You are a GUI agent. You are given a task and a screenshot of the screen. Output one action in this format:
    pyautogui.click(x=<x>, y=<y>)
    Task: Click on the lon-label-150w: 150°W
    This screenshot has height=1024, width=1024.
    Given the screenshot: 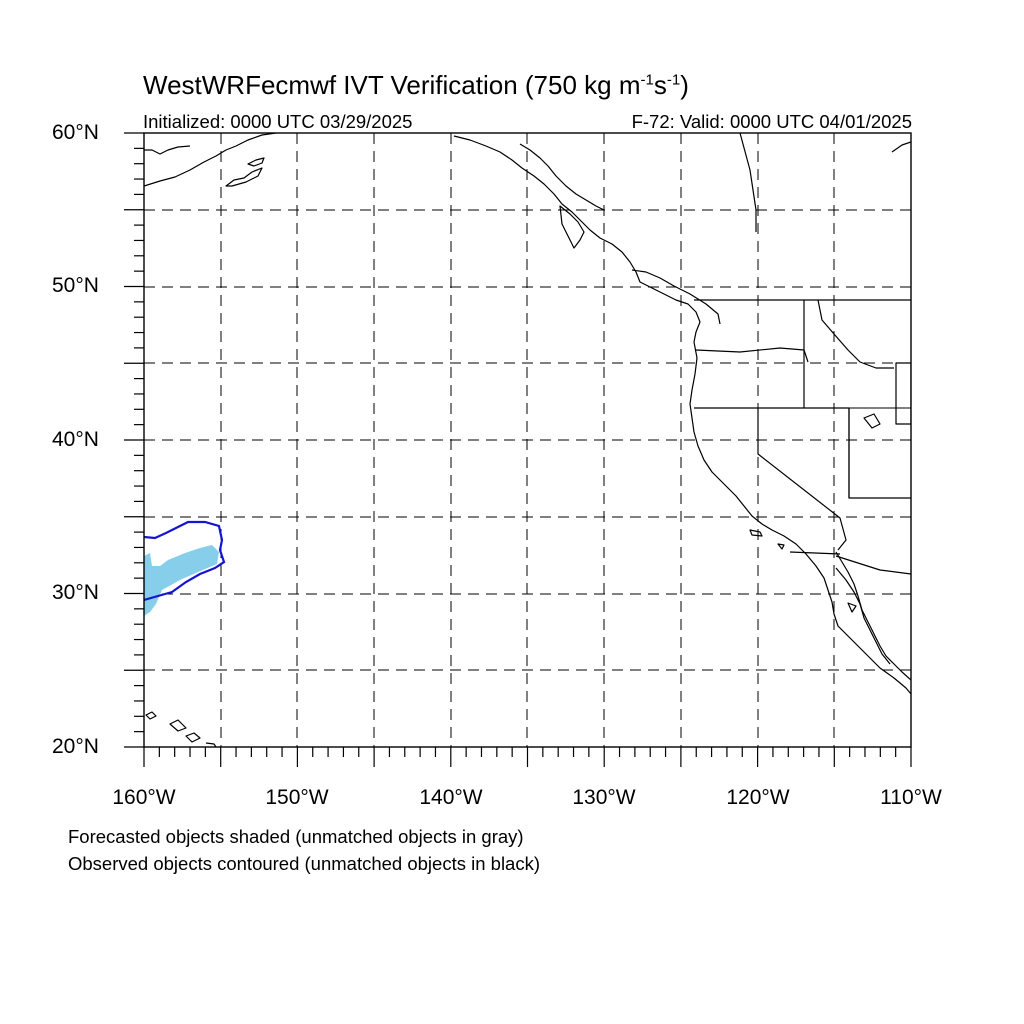 What is the action you would take?
    pyautogui.click(x=297, y=797)
    